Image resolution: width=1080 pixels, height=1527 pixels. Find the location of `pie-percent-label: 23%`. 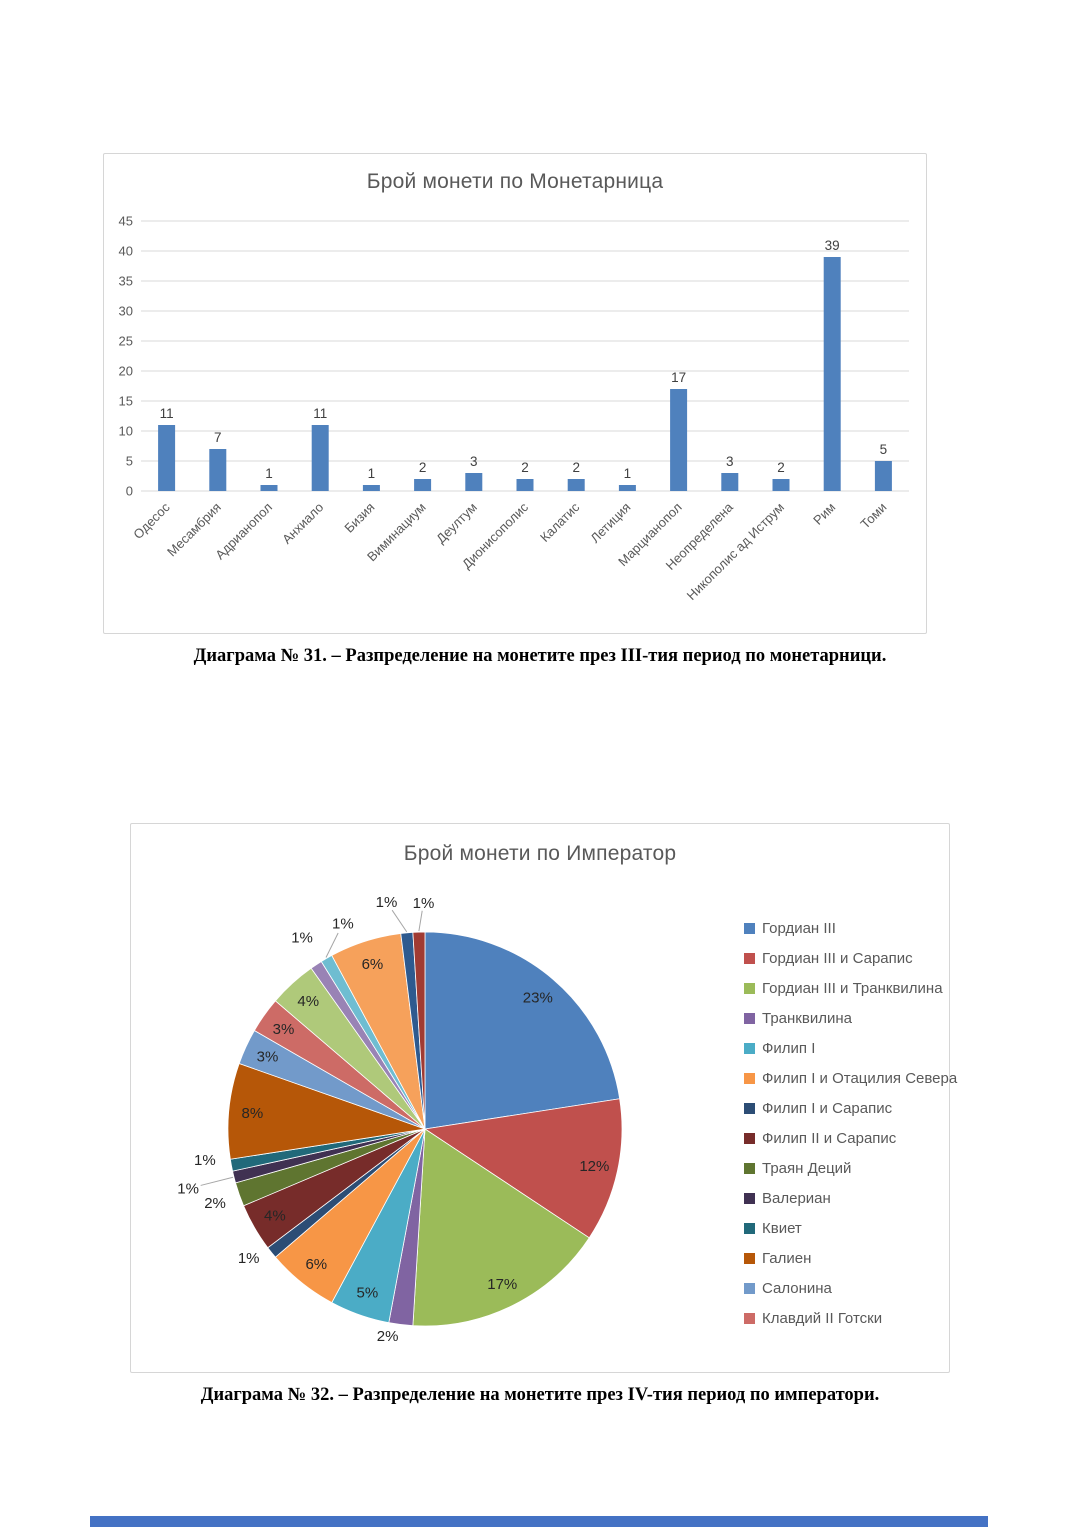

pie-percent-label: 23% is located at coordinates (538, 997).